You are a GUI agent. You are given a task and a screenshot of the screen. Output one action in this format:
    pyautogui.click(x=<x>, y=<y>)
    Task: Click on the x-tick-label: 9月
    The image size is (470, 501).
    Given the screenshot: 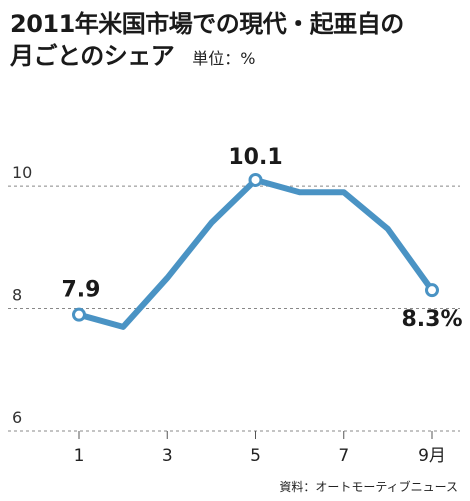 What is the action you would take?
    pyautogui.click(x=432, y=456)
    